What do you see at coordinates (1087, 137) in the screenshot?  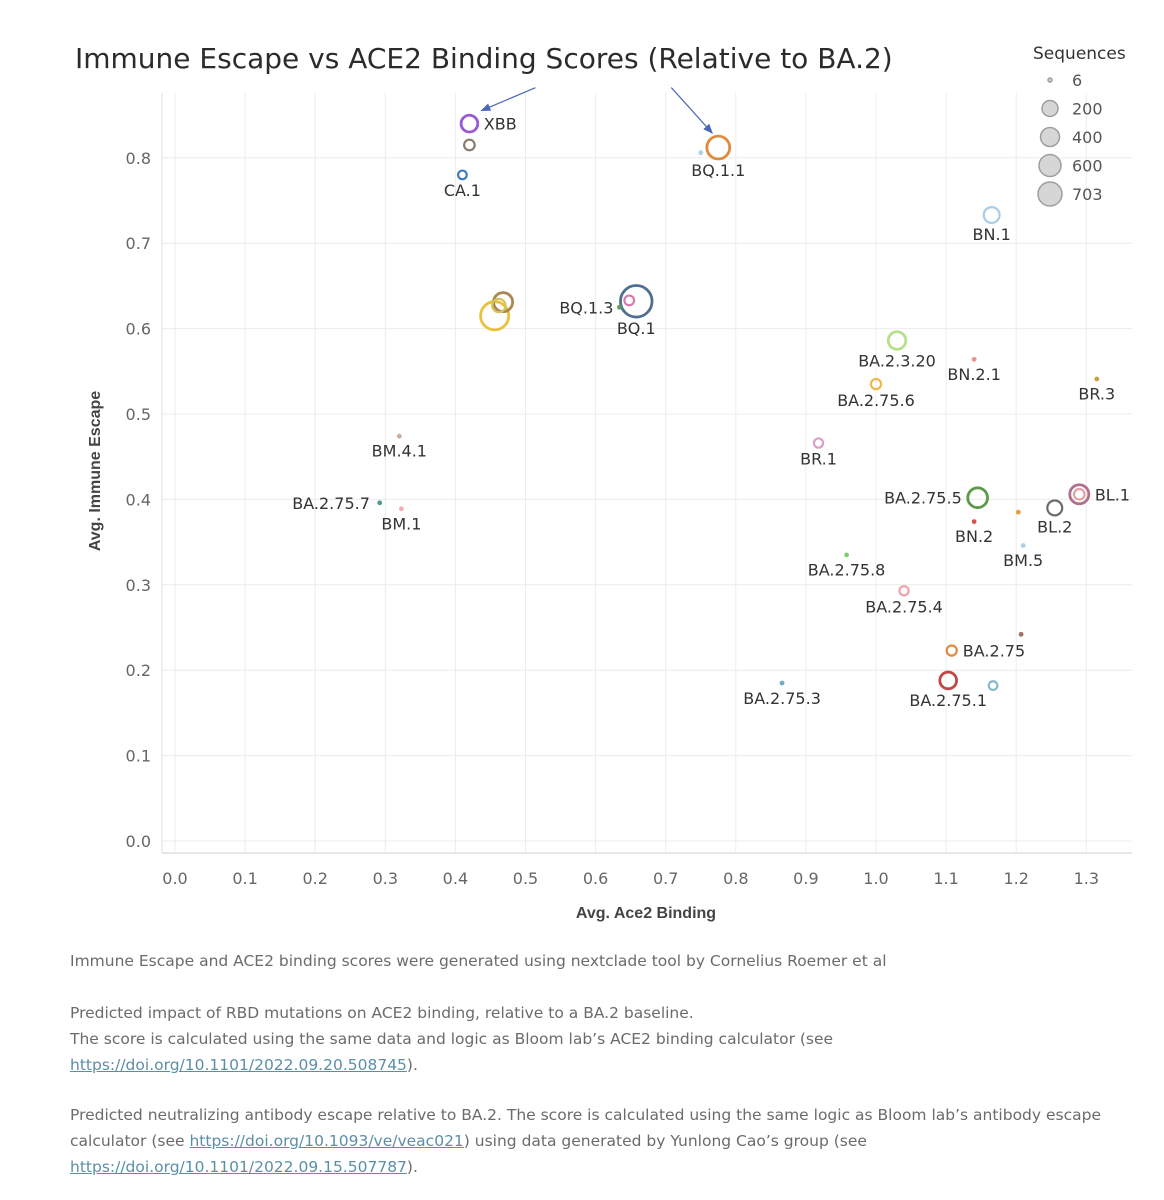 I see `legend-size-label: 400` at bounding box center [1087, 137].